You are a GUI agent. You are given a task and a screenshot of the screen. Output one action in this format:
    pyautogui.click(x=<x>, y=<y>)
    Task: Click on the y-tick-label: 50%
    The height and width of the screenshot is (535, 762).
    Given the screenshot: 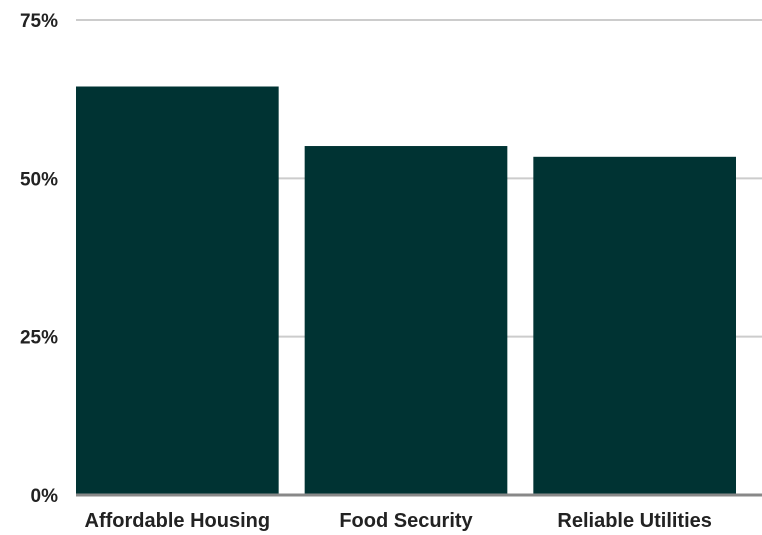 What is the action you would take?
    pyautogui.click(x=39, y=179)
    